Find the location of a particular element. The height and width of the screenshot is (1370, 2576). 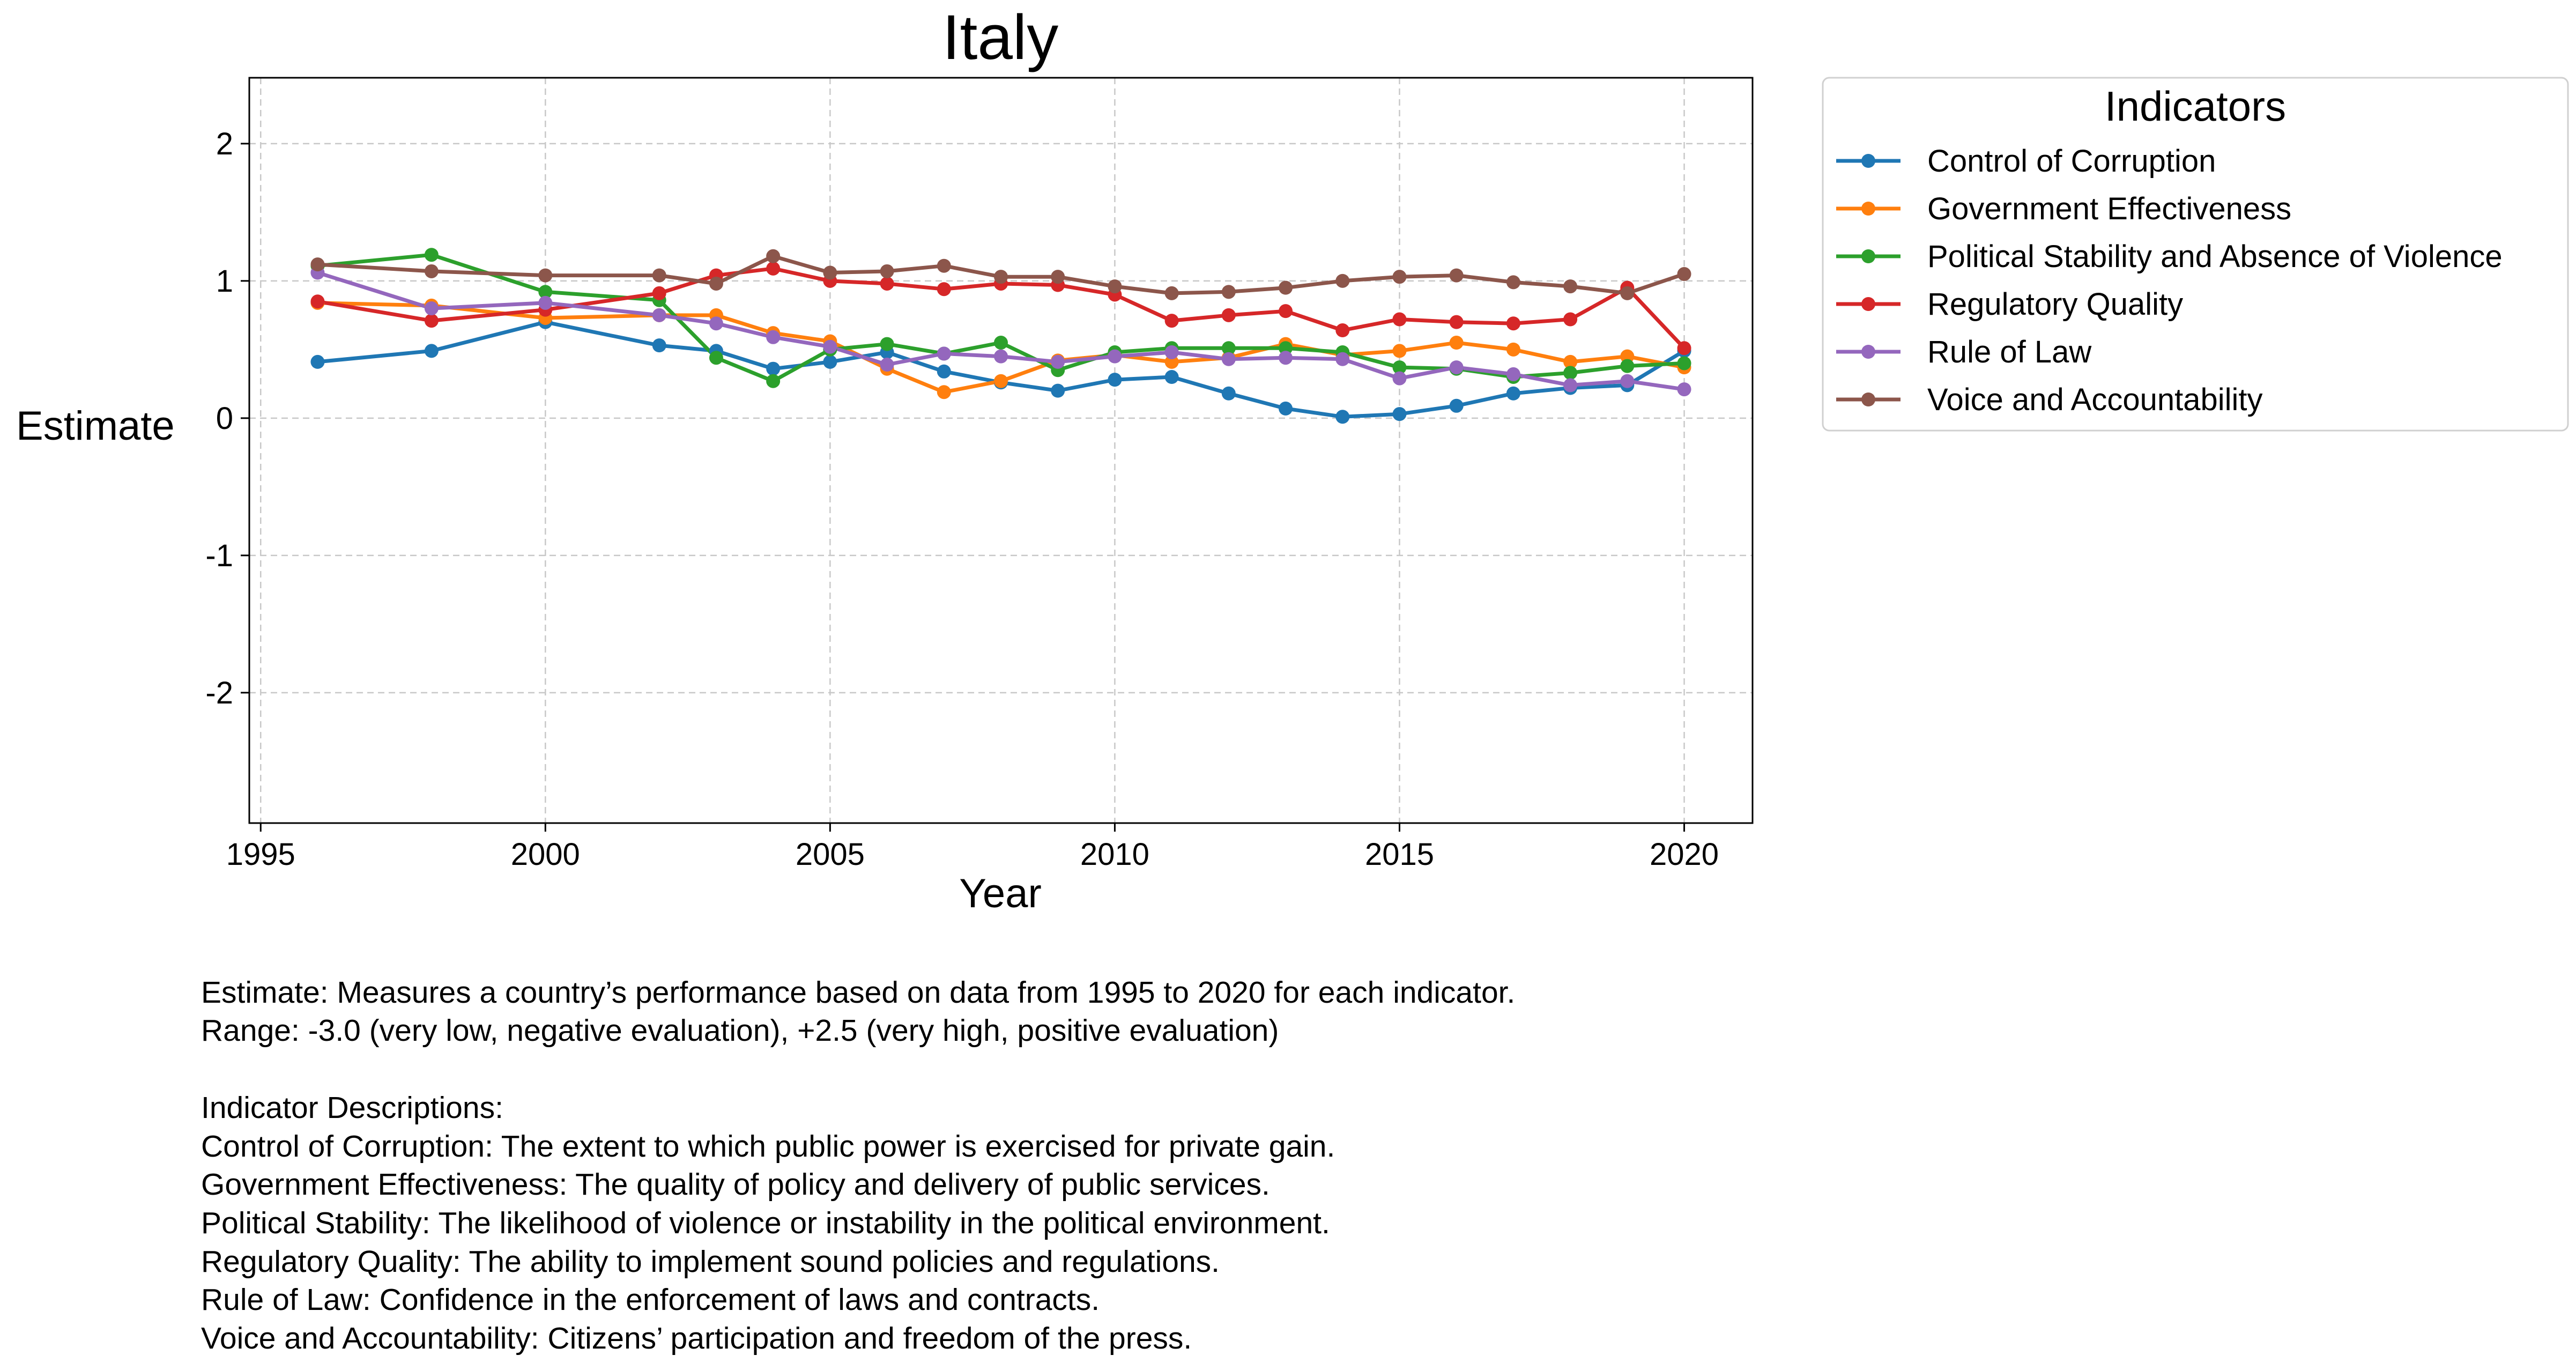

chart-title: Italy is located at coordinates (1000, 37).